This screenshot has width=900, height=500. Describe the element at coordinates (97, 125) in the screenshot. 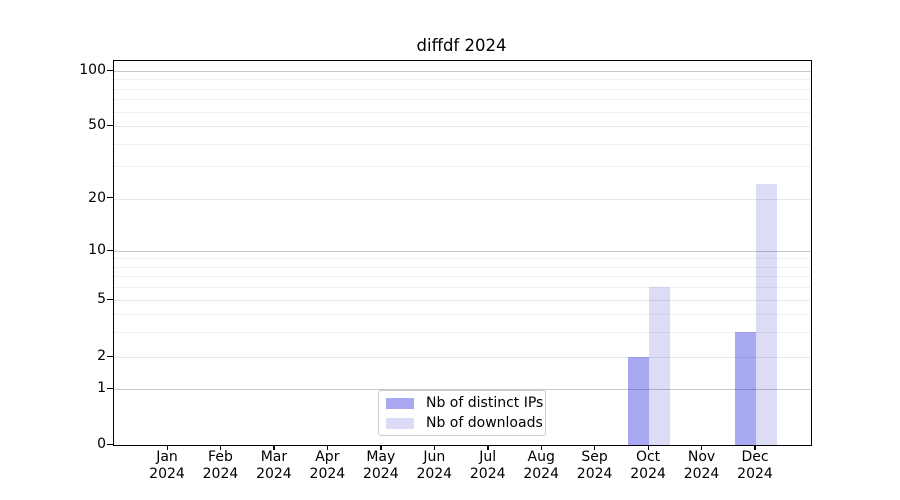

I see `y-tick-label: 50` at that location.